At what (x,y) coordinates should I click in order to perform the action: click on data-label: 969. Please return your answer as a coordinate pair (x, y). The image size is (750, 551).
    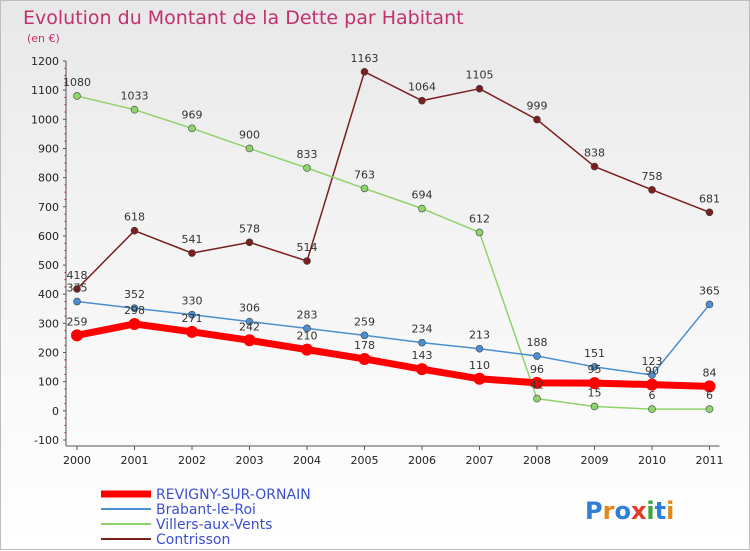
    Looking at the image, I should click on (192, 114).